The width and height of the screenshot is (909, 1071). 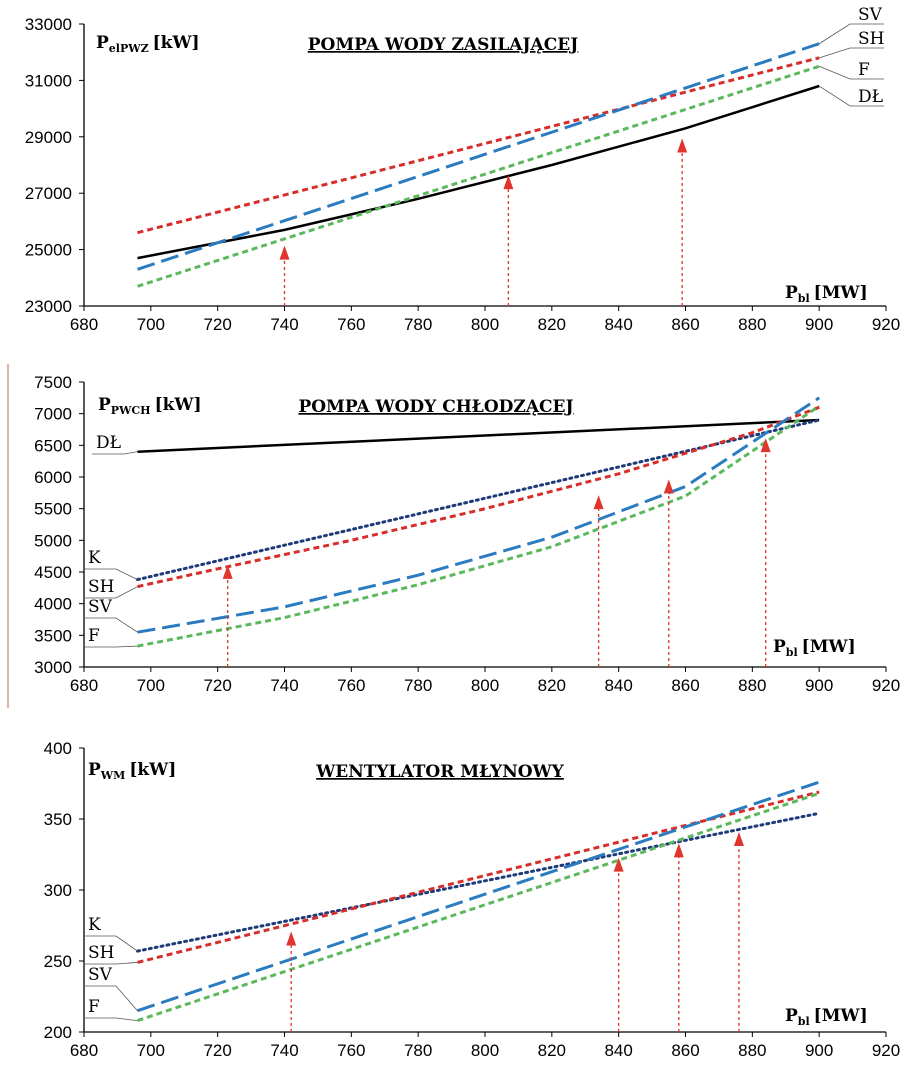 What do you see at coordinates (53, 477) in the screenshot?
I see `y-tick-label: 6000` at bounding box center [53, 477].